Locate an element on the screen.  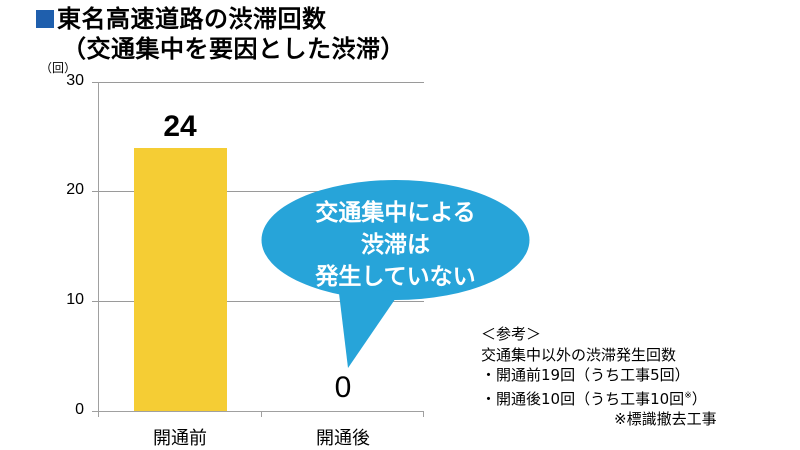
reference-heading: ＜参考＞ is located at coordinates (511, 334).